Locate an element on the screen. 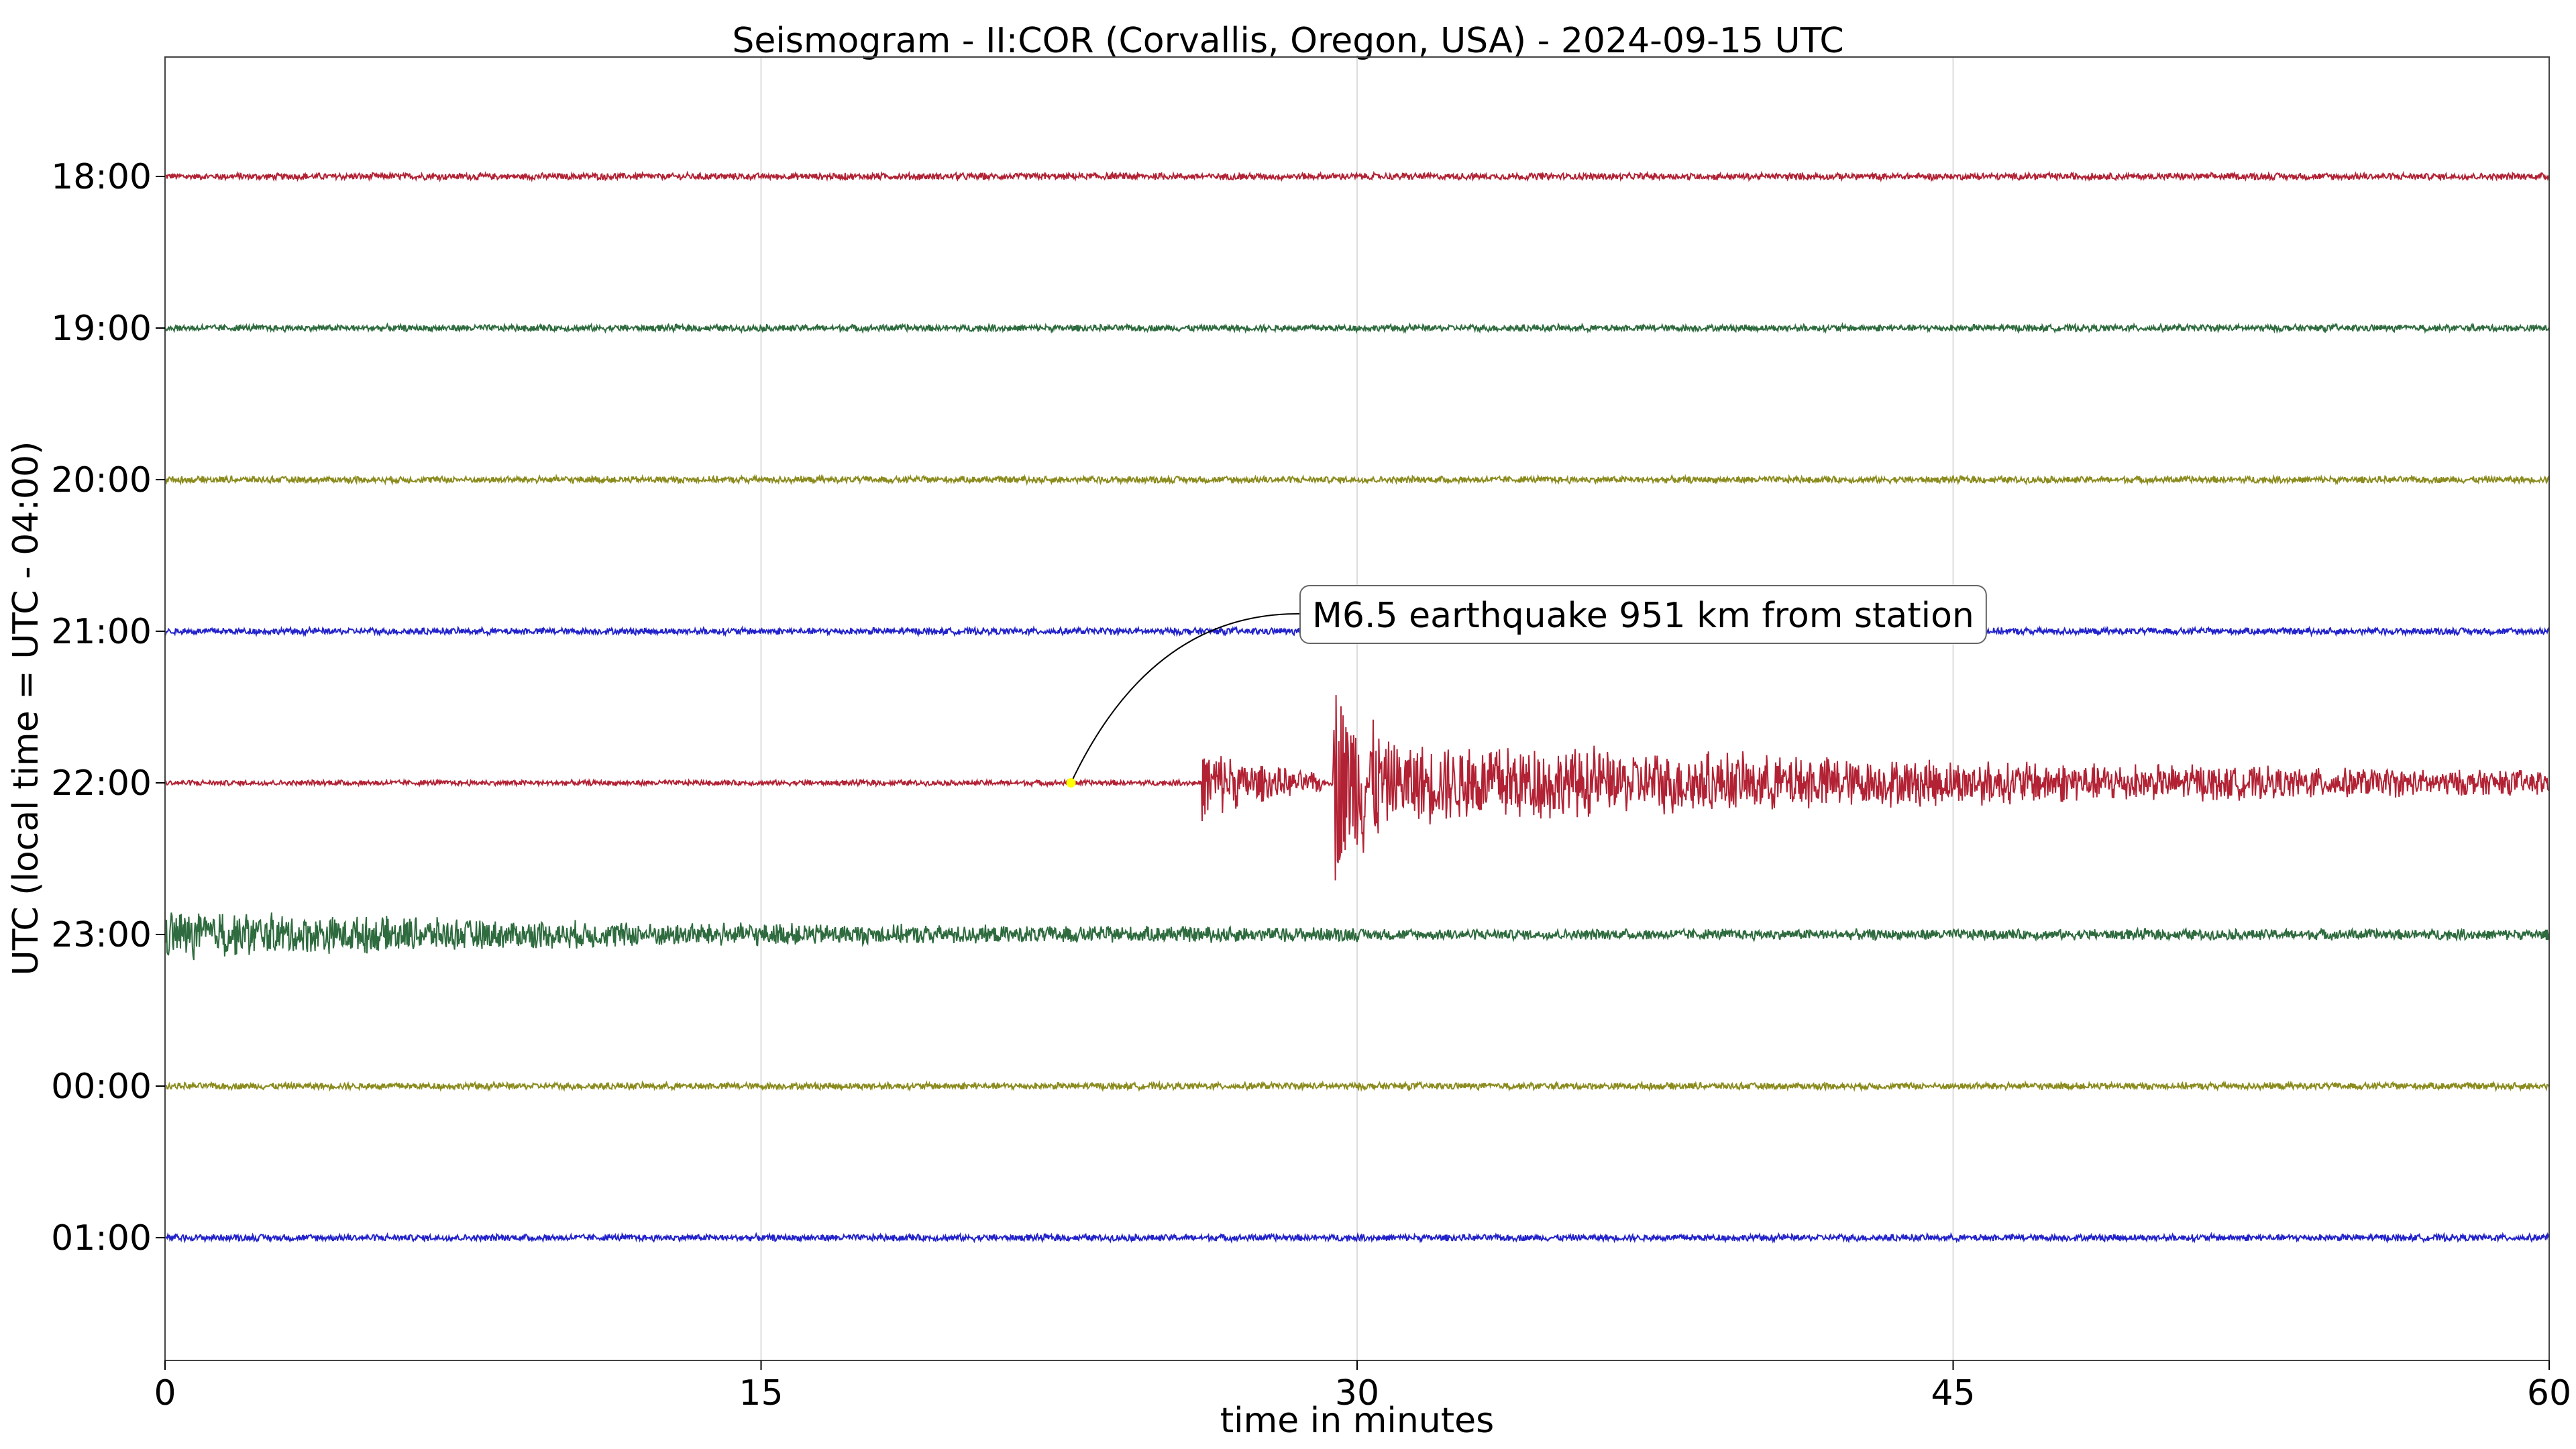 The width and height of the screenshot is (2576, 1449). y-tick-label: 23:00 is located at coordinates (101, 935).